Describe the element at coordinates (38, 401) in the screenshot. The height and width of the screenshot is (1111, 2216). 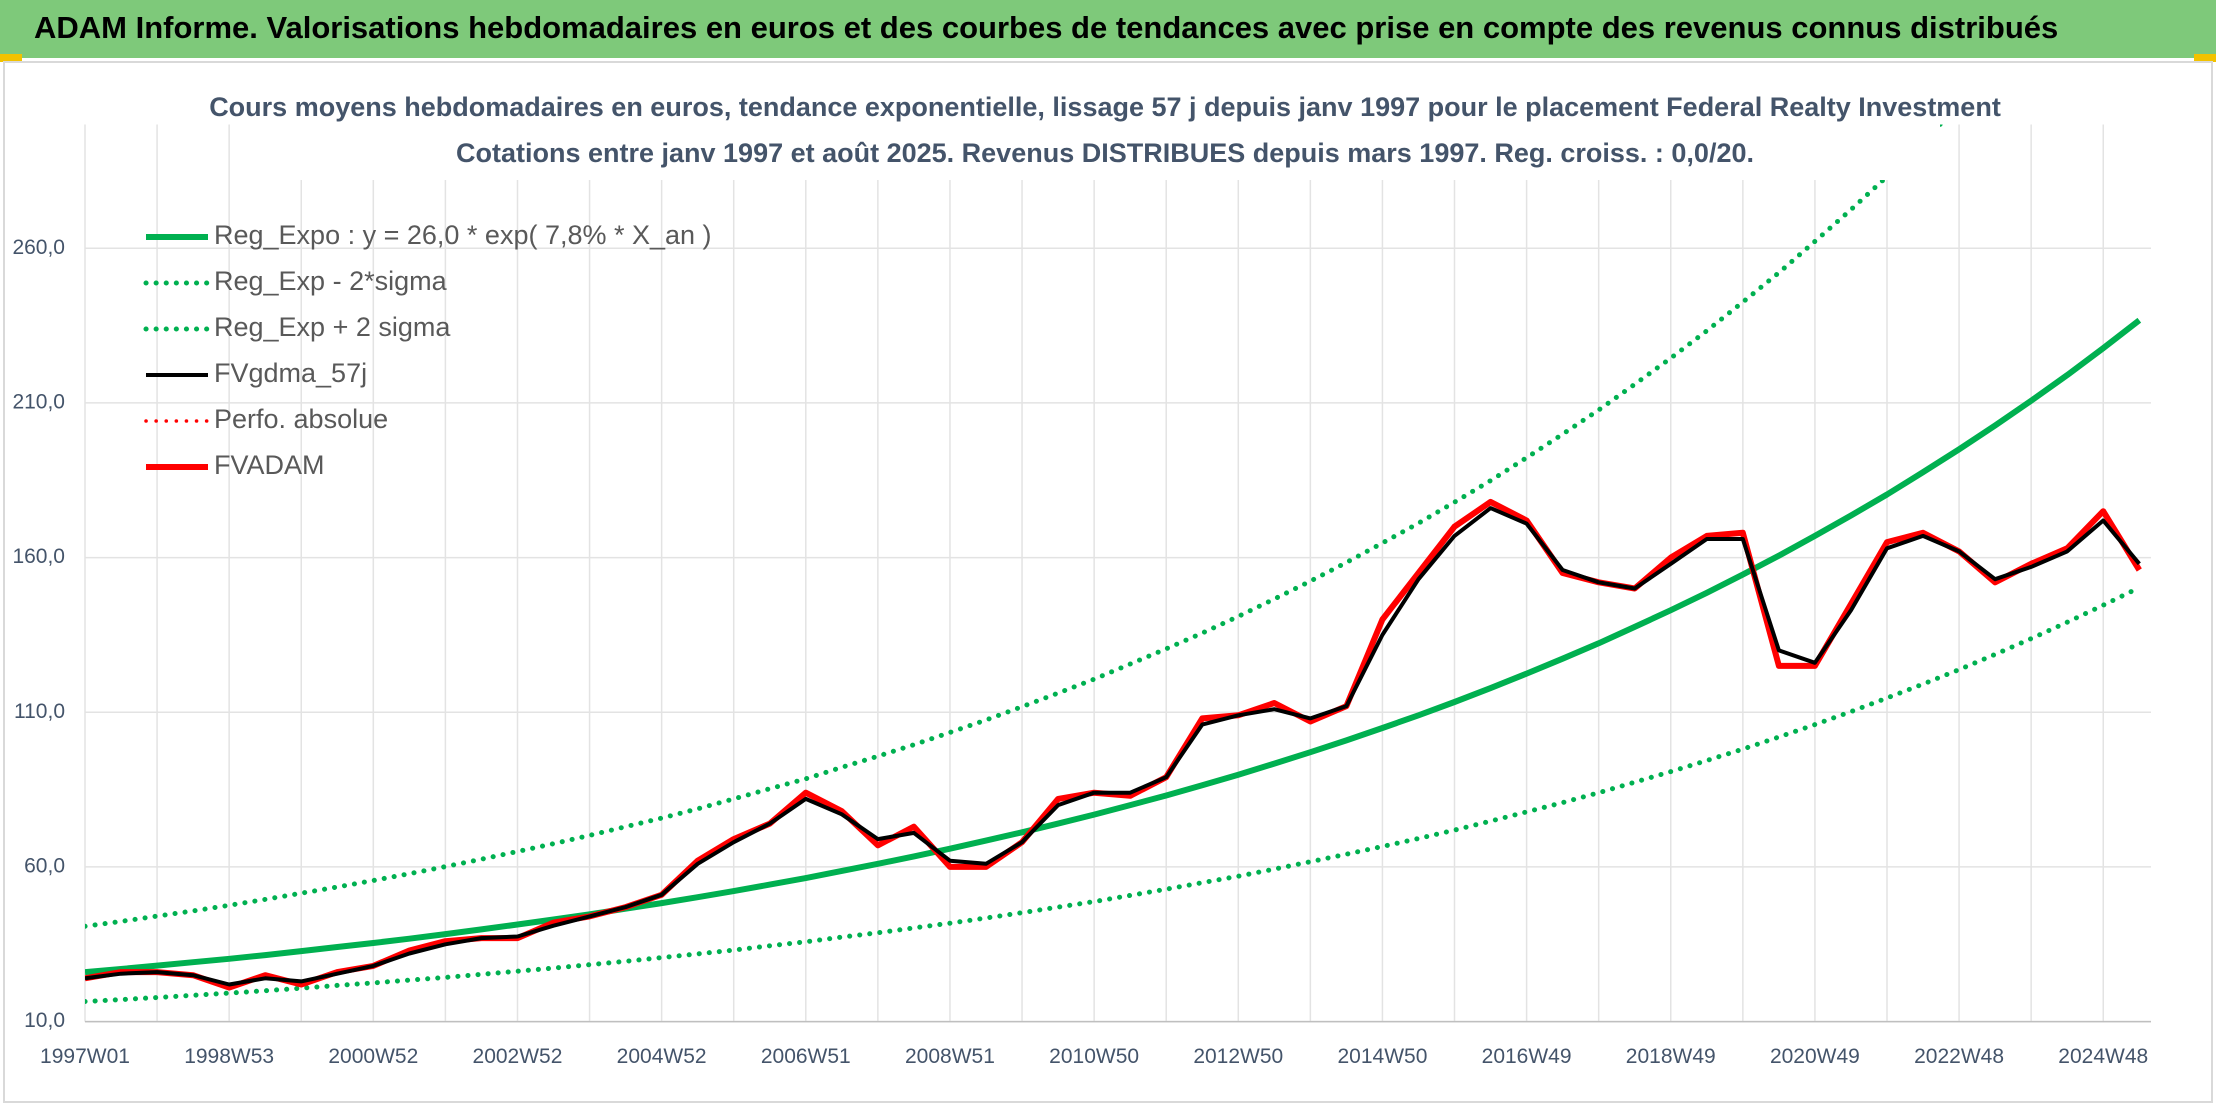
I see `y-tick-label: 210,0` at that location.